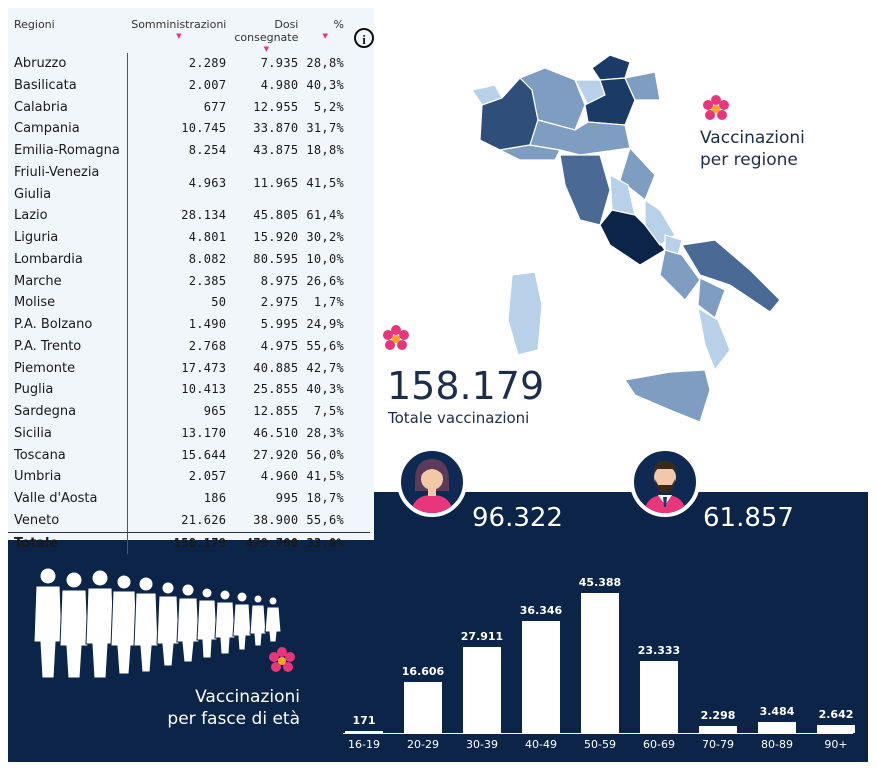 The image size is (877, 768). What do you see at coordinates (325, 258) in the screenshot?
I see `percent-cell: 10,0%` at bounding box center [325, 258].